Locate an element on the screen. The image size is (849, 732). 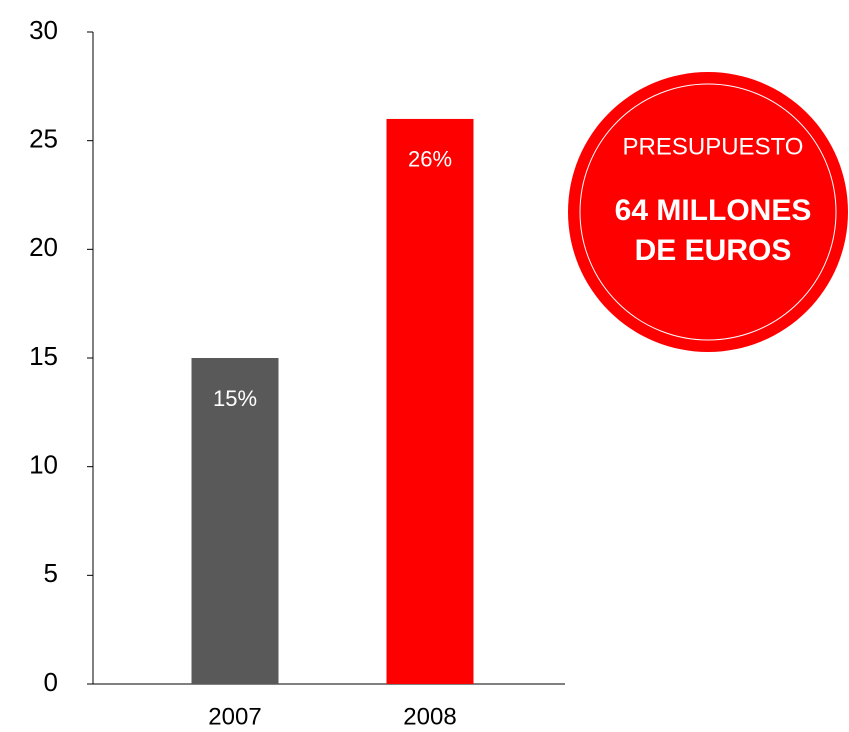
x-tick-label: 2007 is located at coordinates (234, 716).